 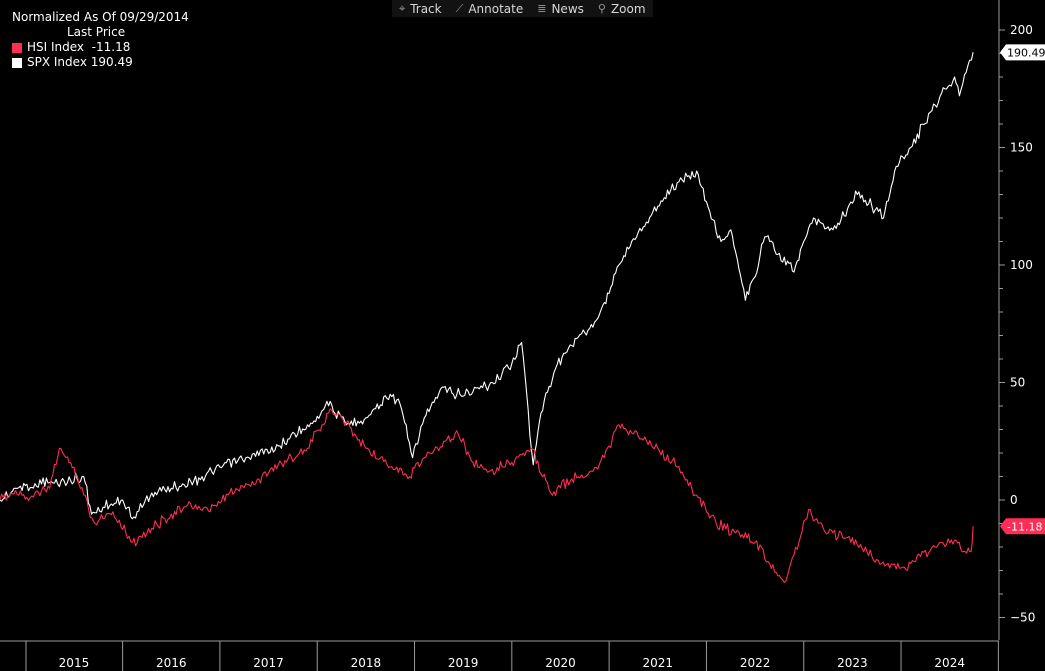 I want to click on zoom-label: Zoom, so click(x=628, y=8).